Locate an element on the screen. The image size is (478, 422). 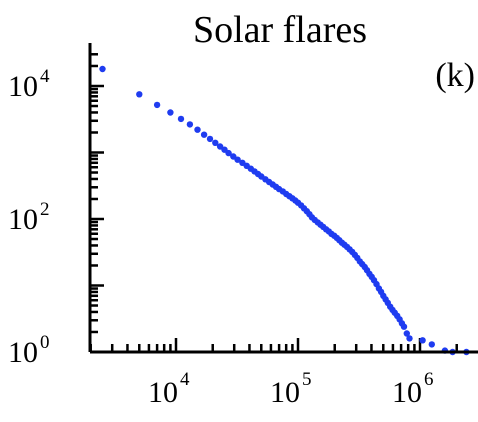
y-tick-label: 10 2 is located at coordinates (29, 217).